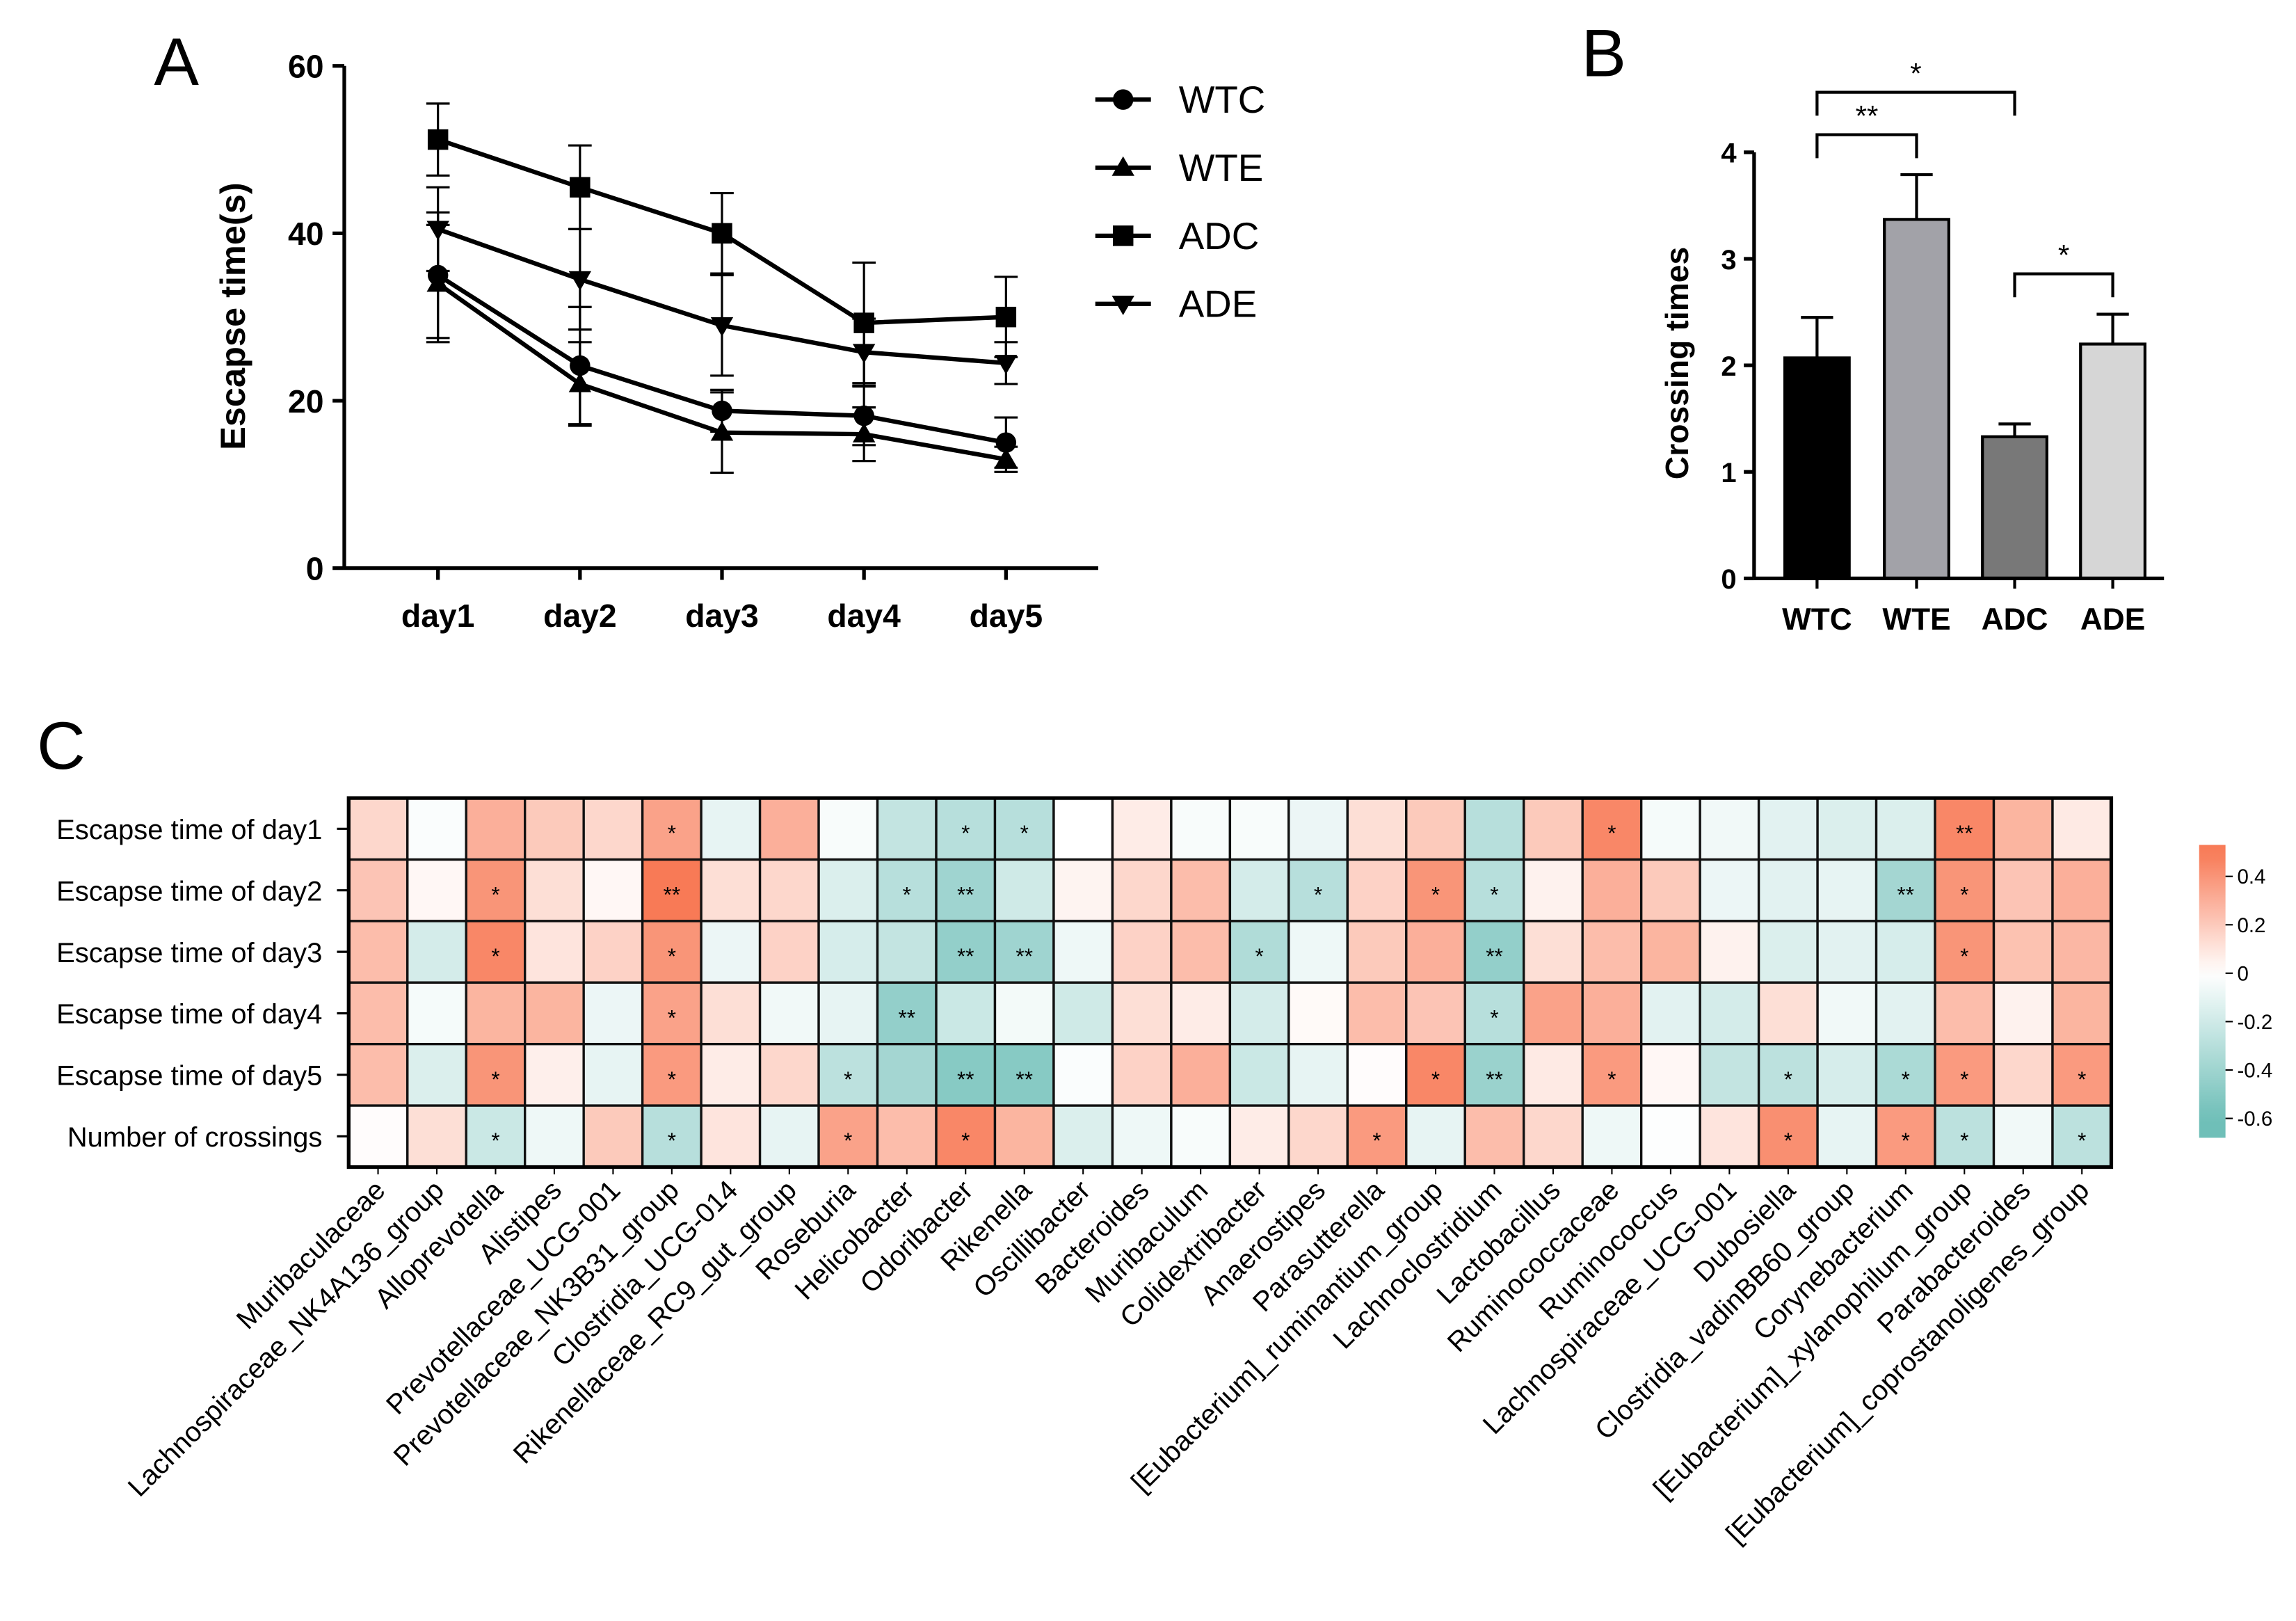 The height and width of the screenshot is (1621, 2296). What do you see at coordinates (2251, 926) in the screenshot?
I see `colorbar-tick-label: 0.2` at bounding box center [2251, 926].